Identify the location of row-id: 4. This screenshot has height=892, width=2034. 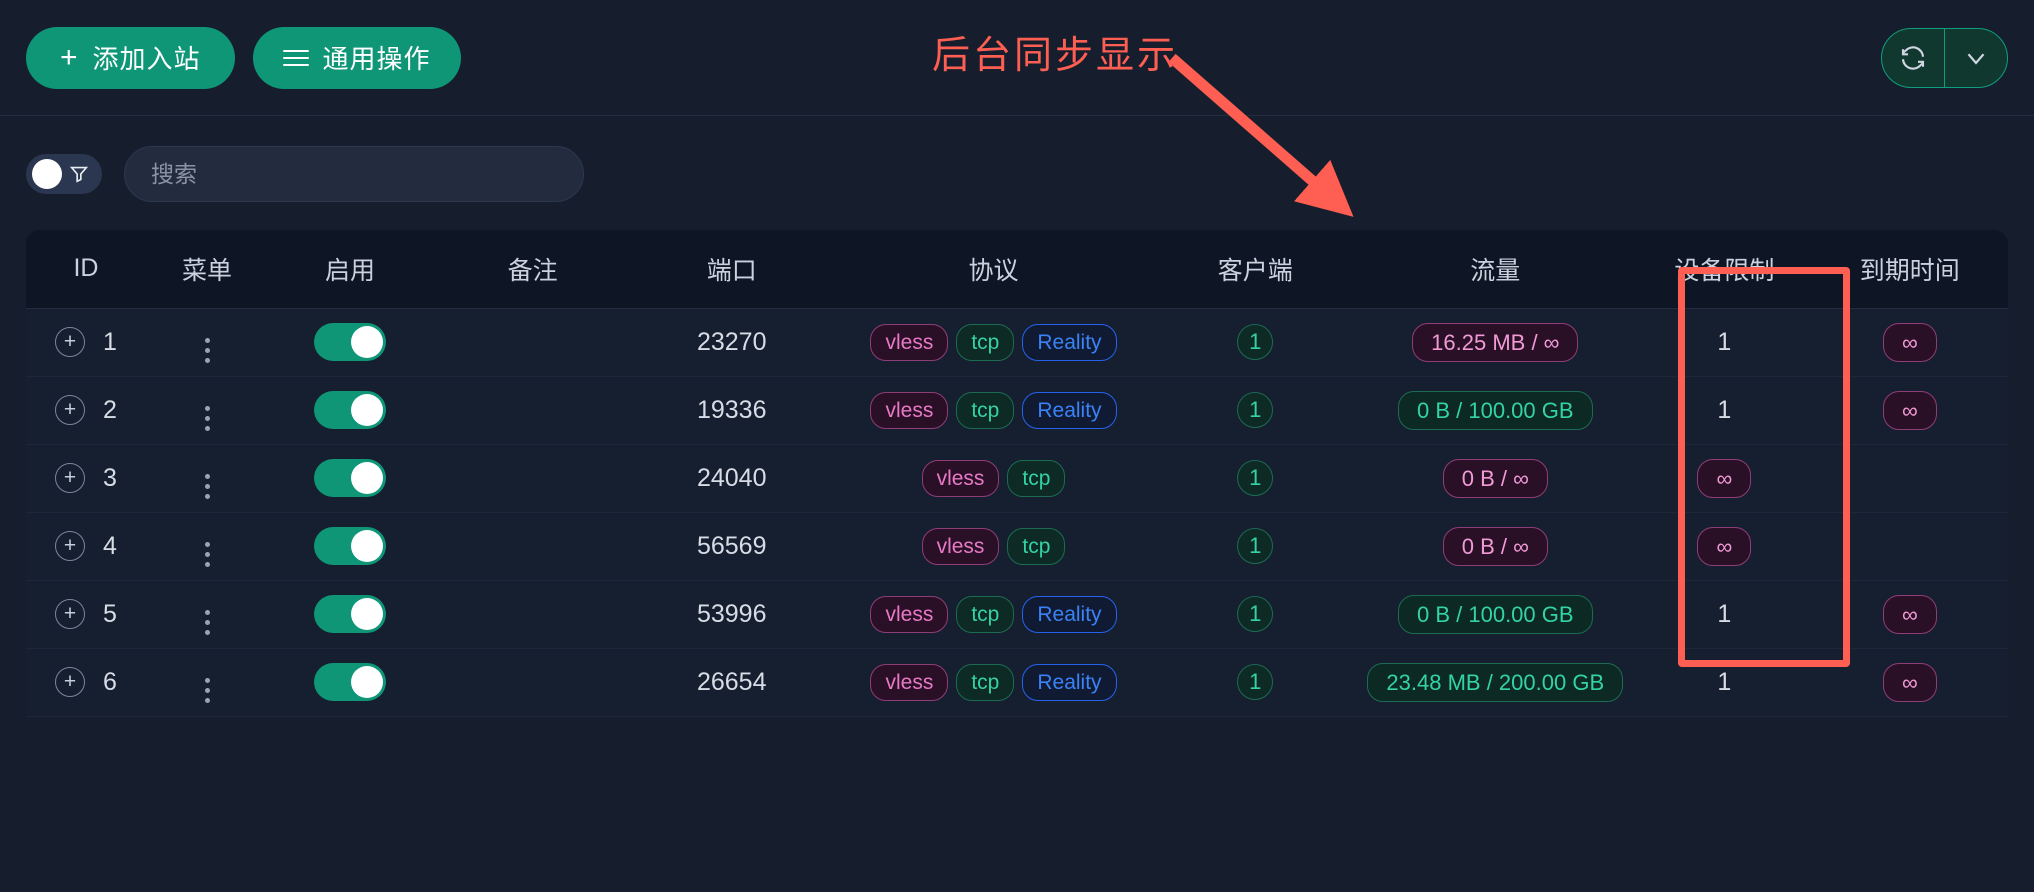
(110, 545).